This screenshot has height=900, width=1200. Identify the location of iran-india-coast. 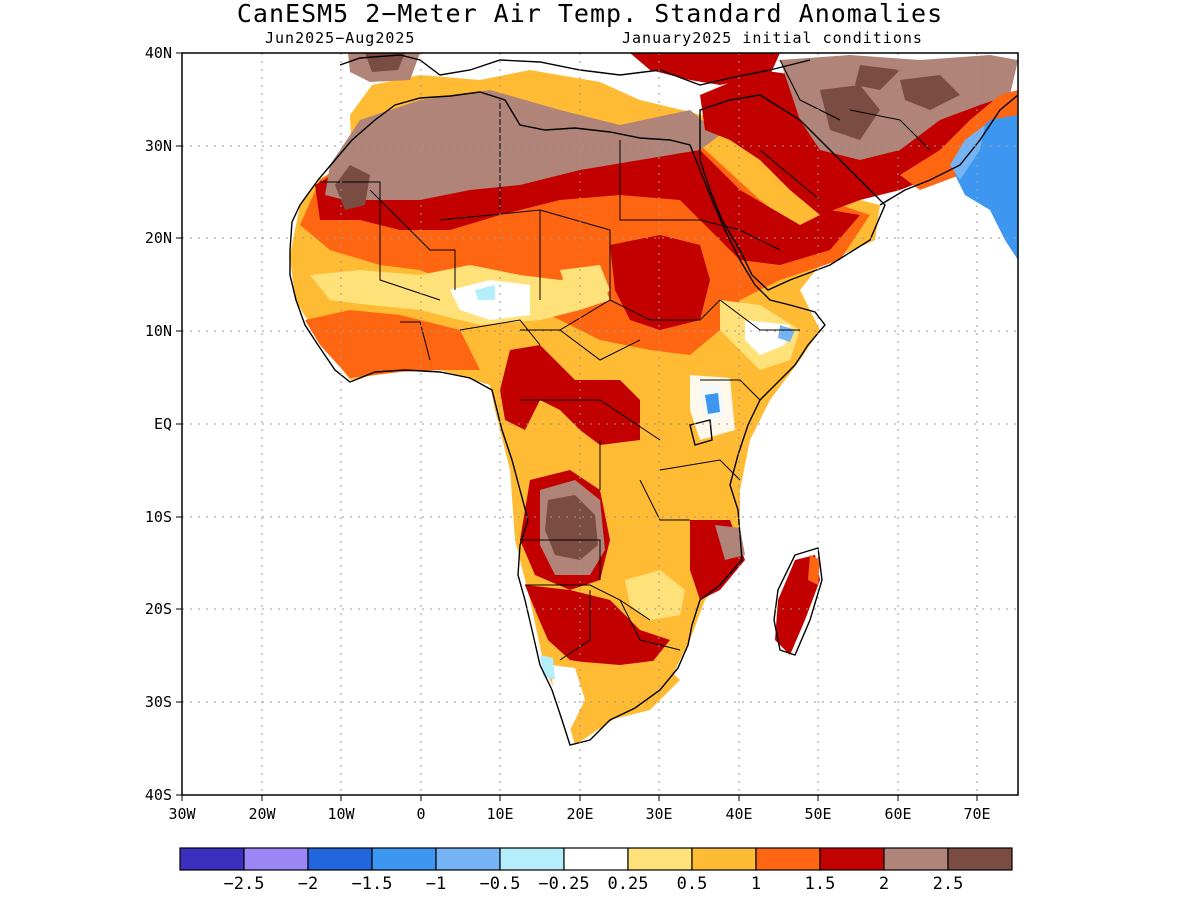
(948, 150).